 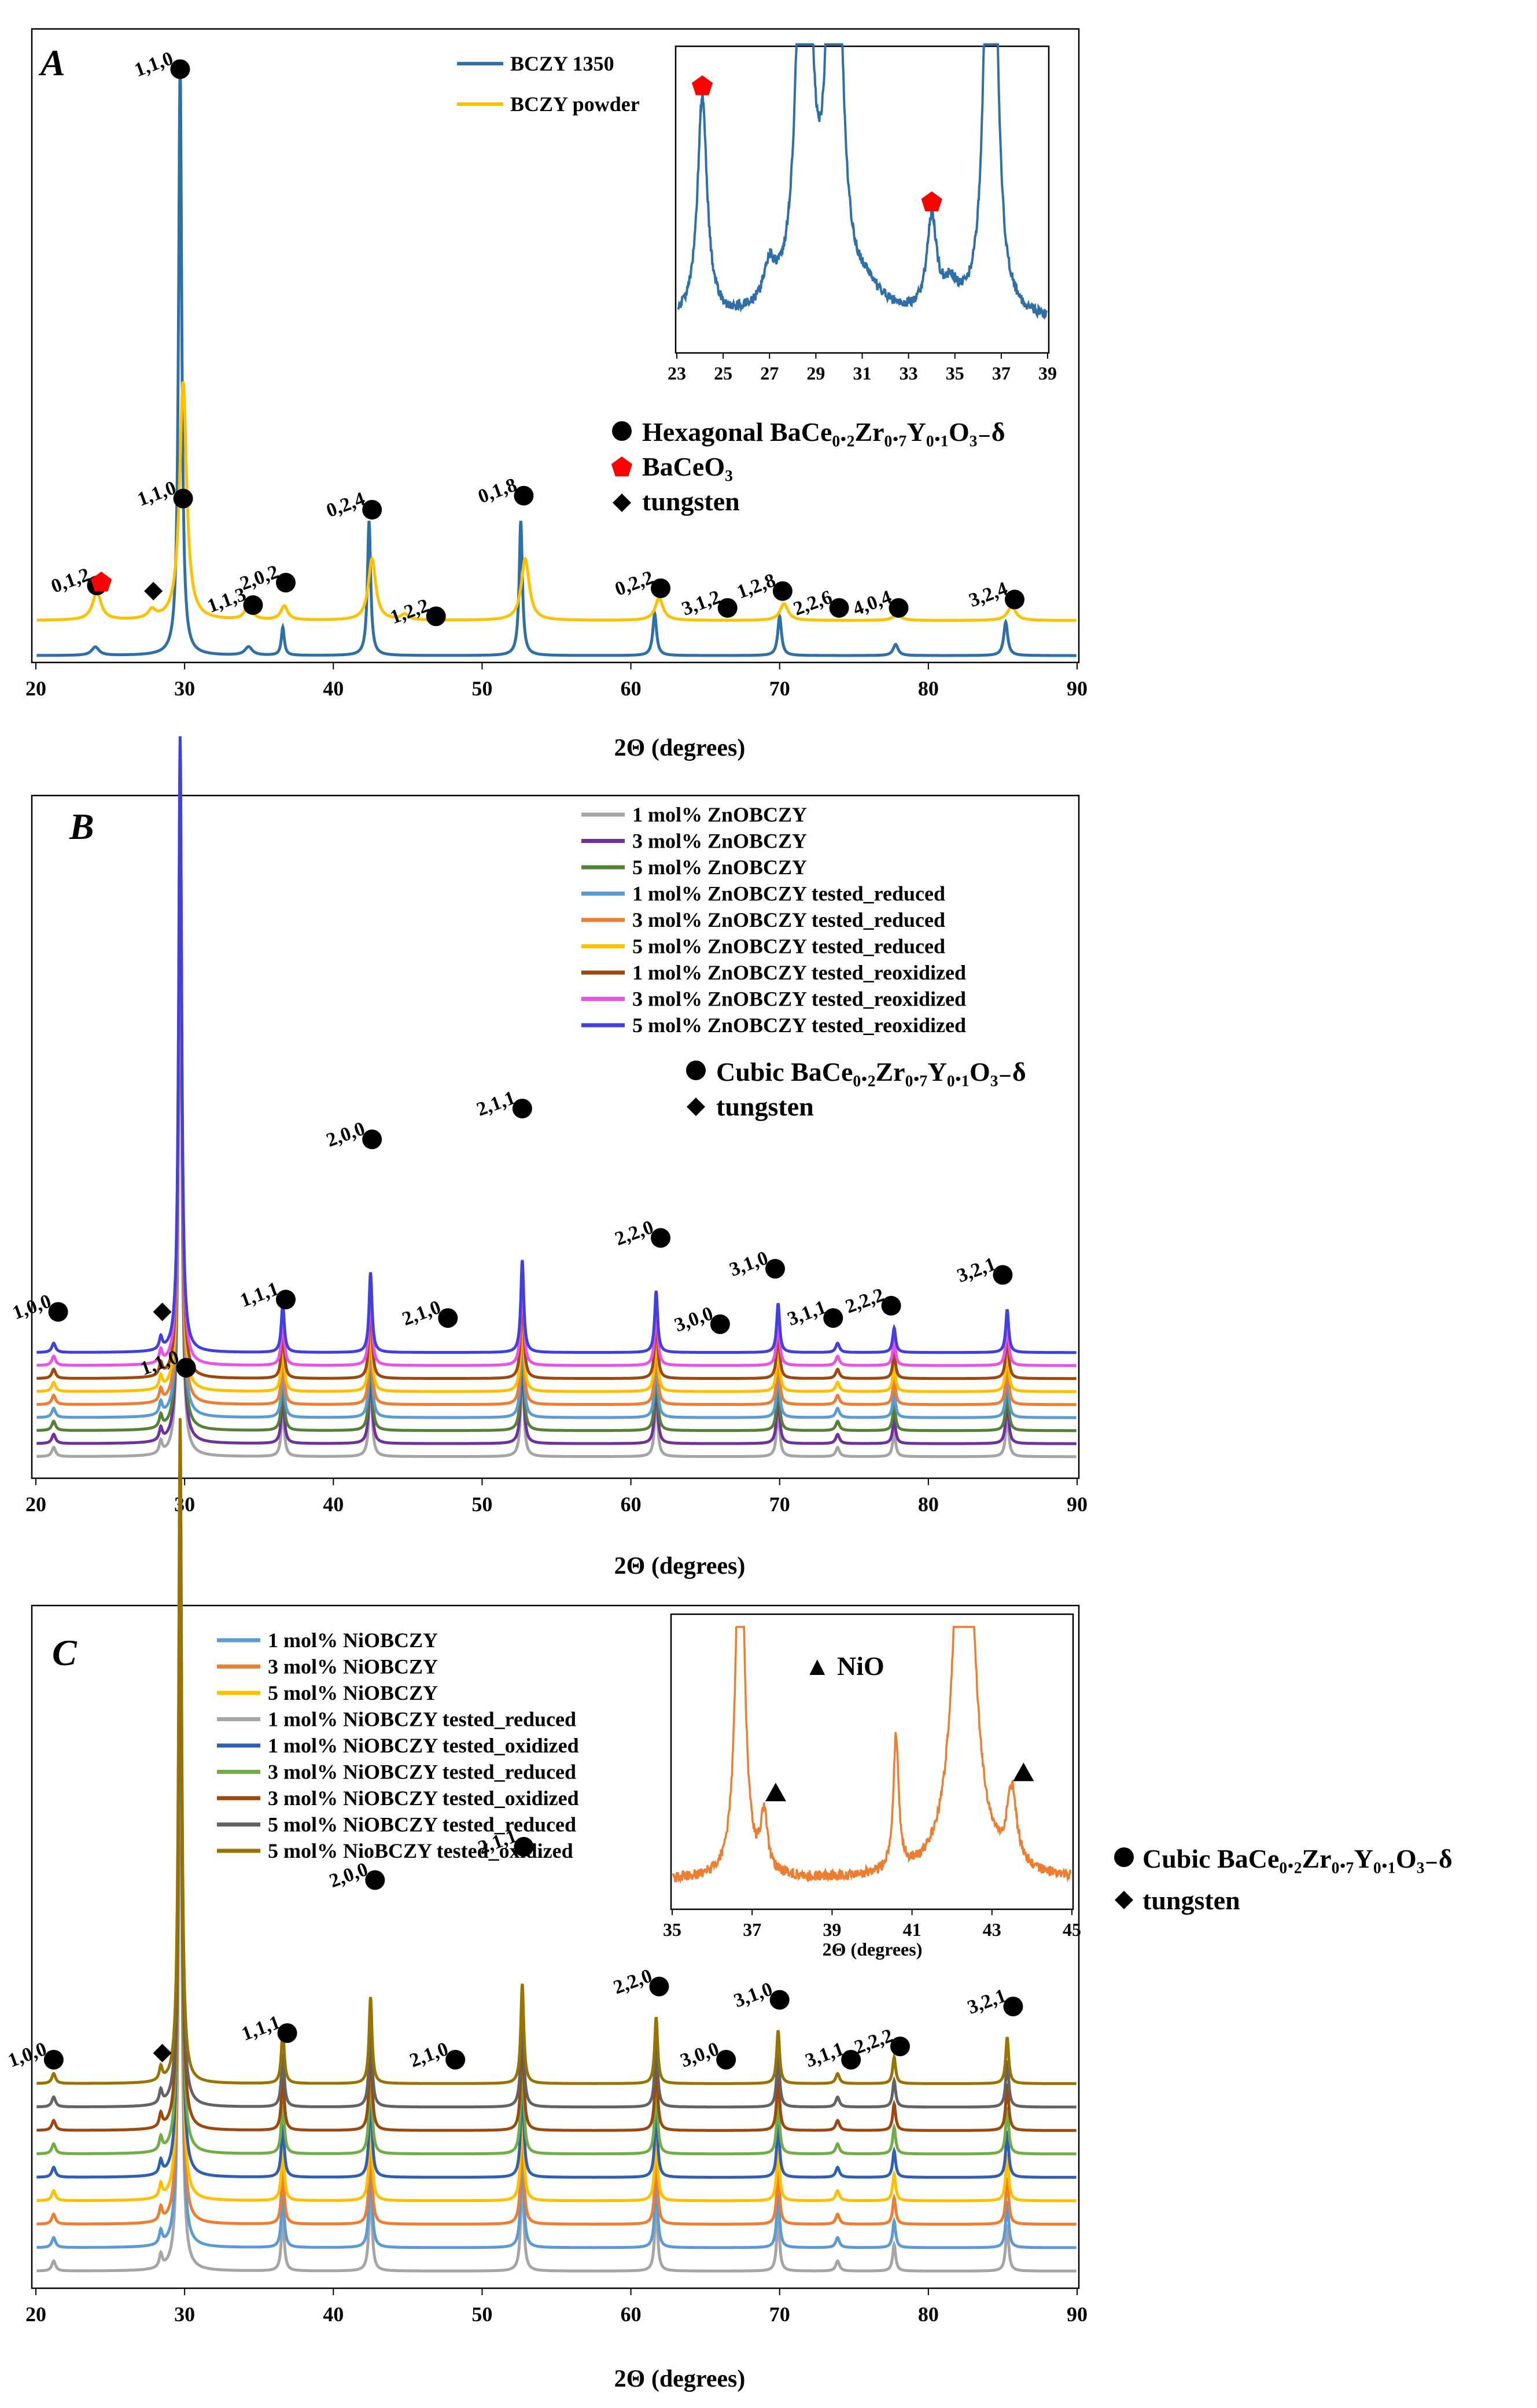 I want to click on inset-c-title: ▲ NiO, so click(x=844, y=1666).